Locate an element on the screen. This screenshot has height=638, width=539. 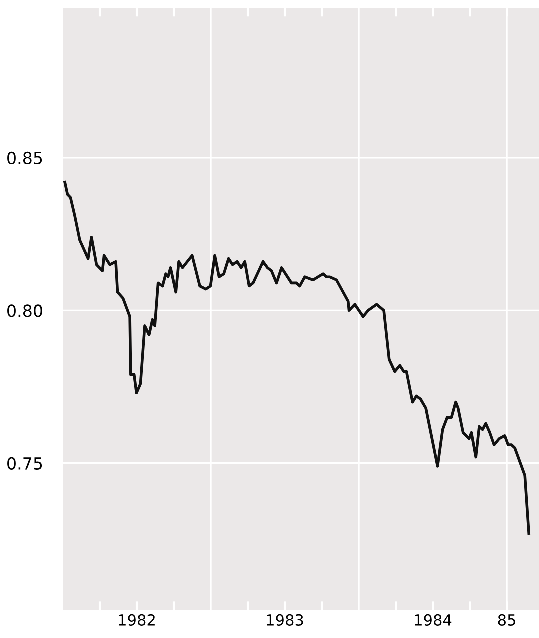
x-tick-label: 1984 is located at coordinates (433, 620).